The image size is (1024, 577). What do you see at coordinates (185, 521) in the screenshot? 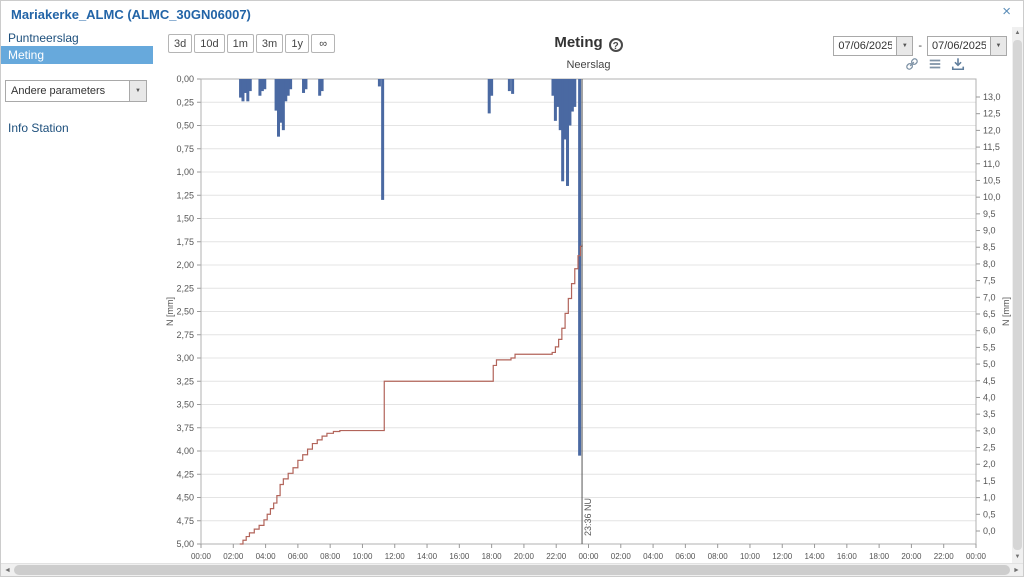
I see `svg-text: 4,75` at bounding box center [185, 521].